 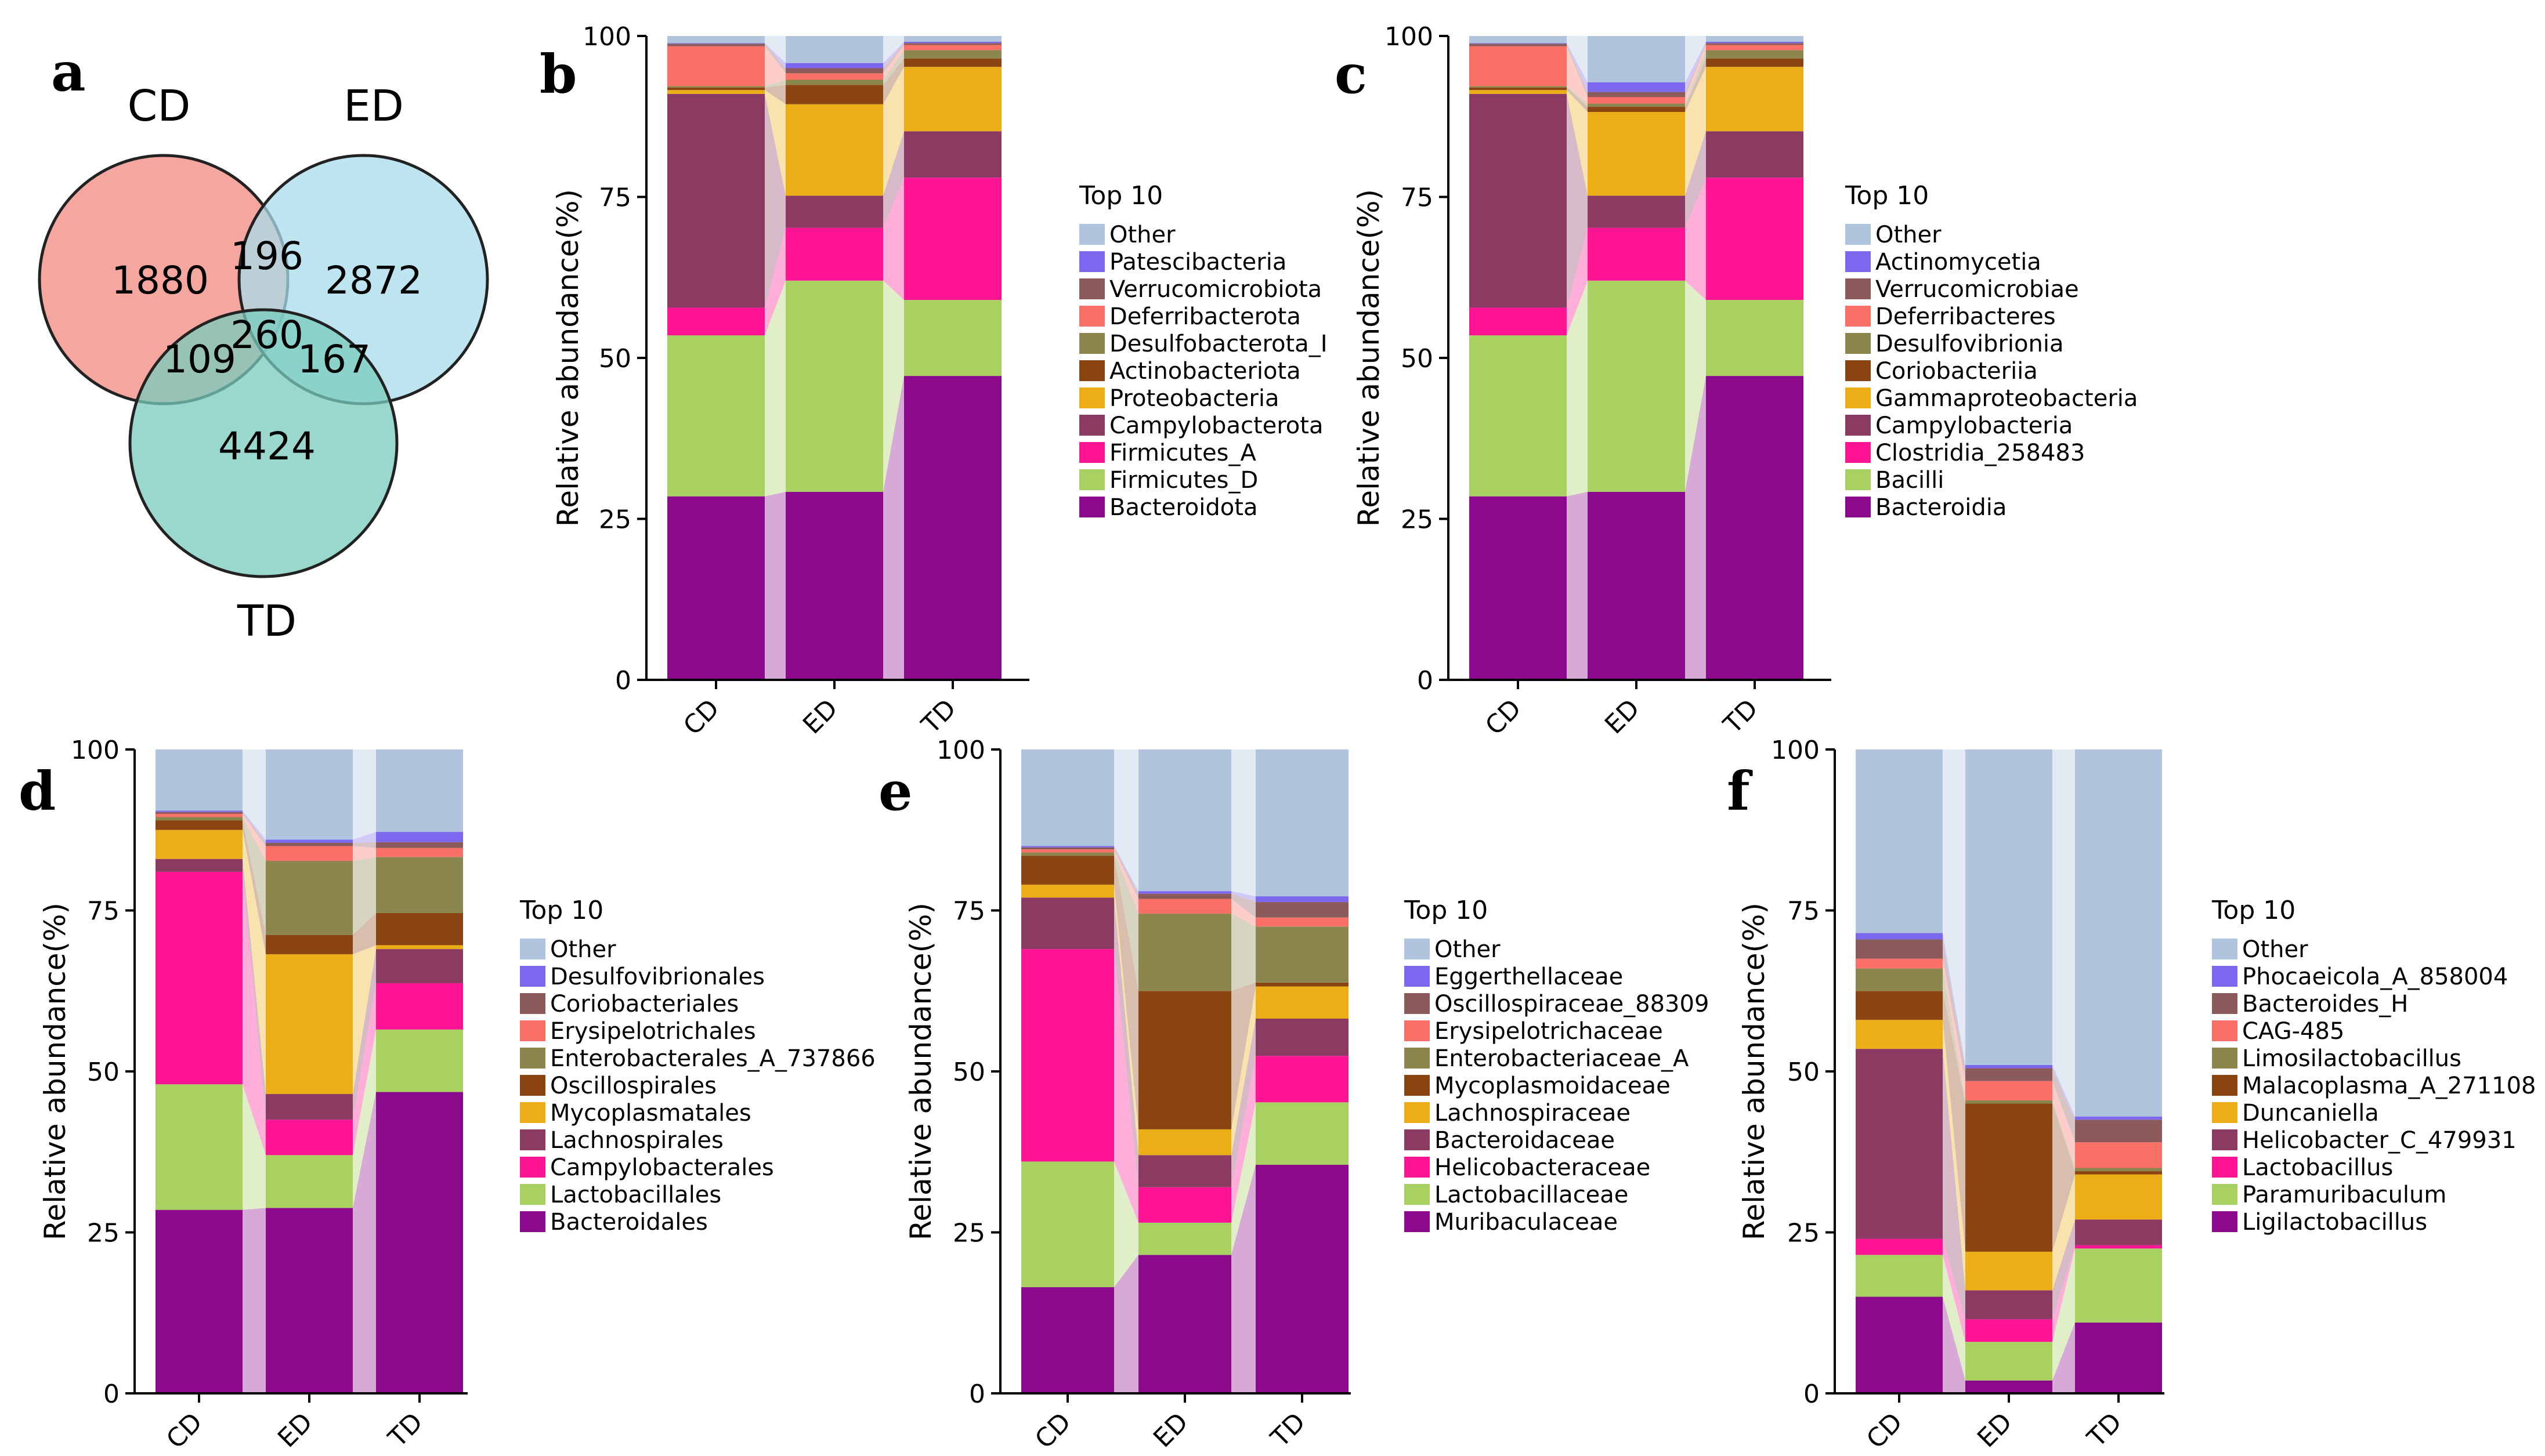 What do you see at coordinates (702, 717) in the screenshot?
I see `x-tick-label-b-cd: CD` at bounding box center [702, 717].